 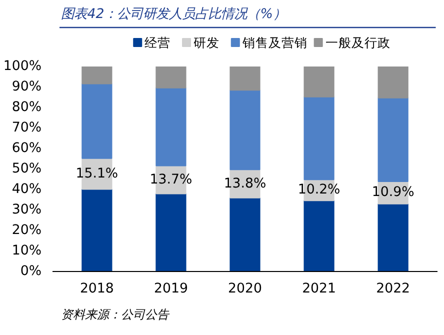 I want to click on y-tick-label: 100%, so click(x=22, y=66).